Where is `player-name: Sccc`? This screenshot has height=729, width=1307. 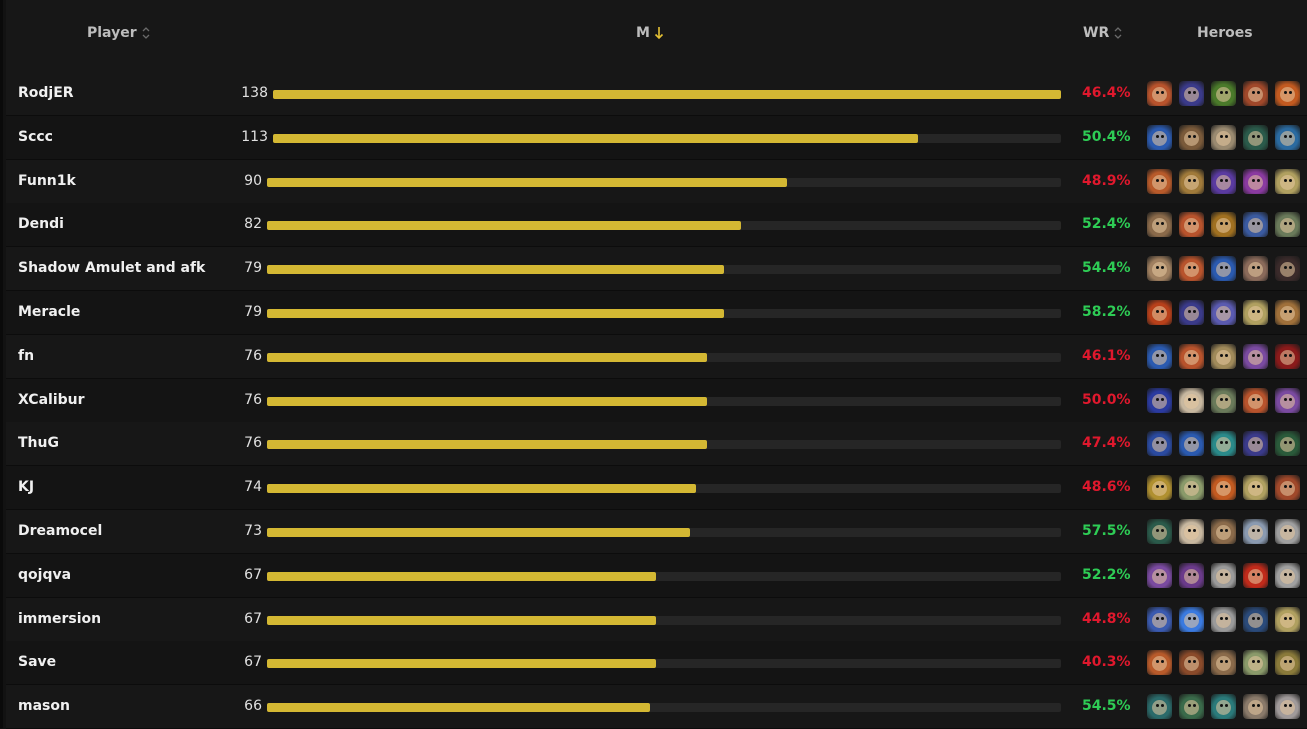
player-name: Sccc is located at coordinates (35, 136).